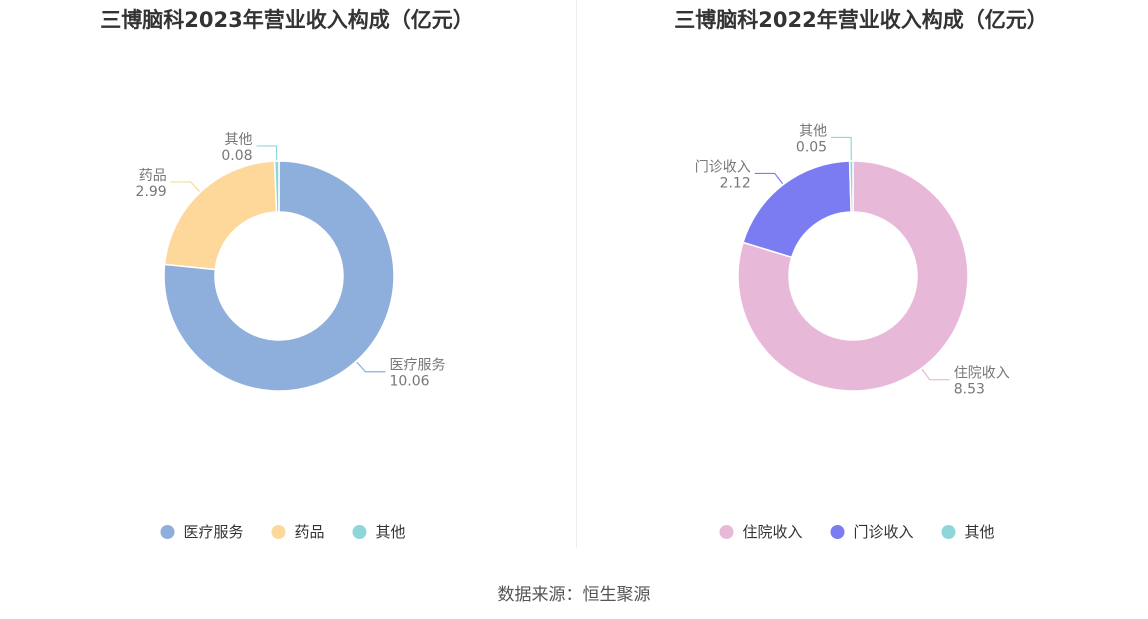 Image resolution: width=1148 pixels, height=619 pixels. What do you see at coordinates (287, 20) in the screenshot?
I see `chart-title: 三博脑科2023年营业收入构成（亿元）` at bounding box center [287, 20].